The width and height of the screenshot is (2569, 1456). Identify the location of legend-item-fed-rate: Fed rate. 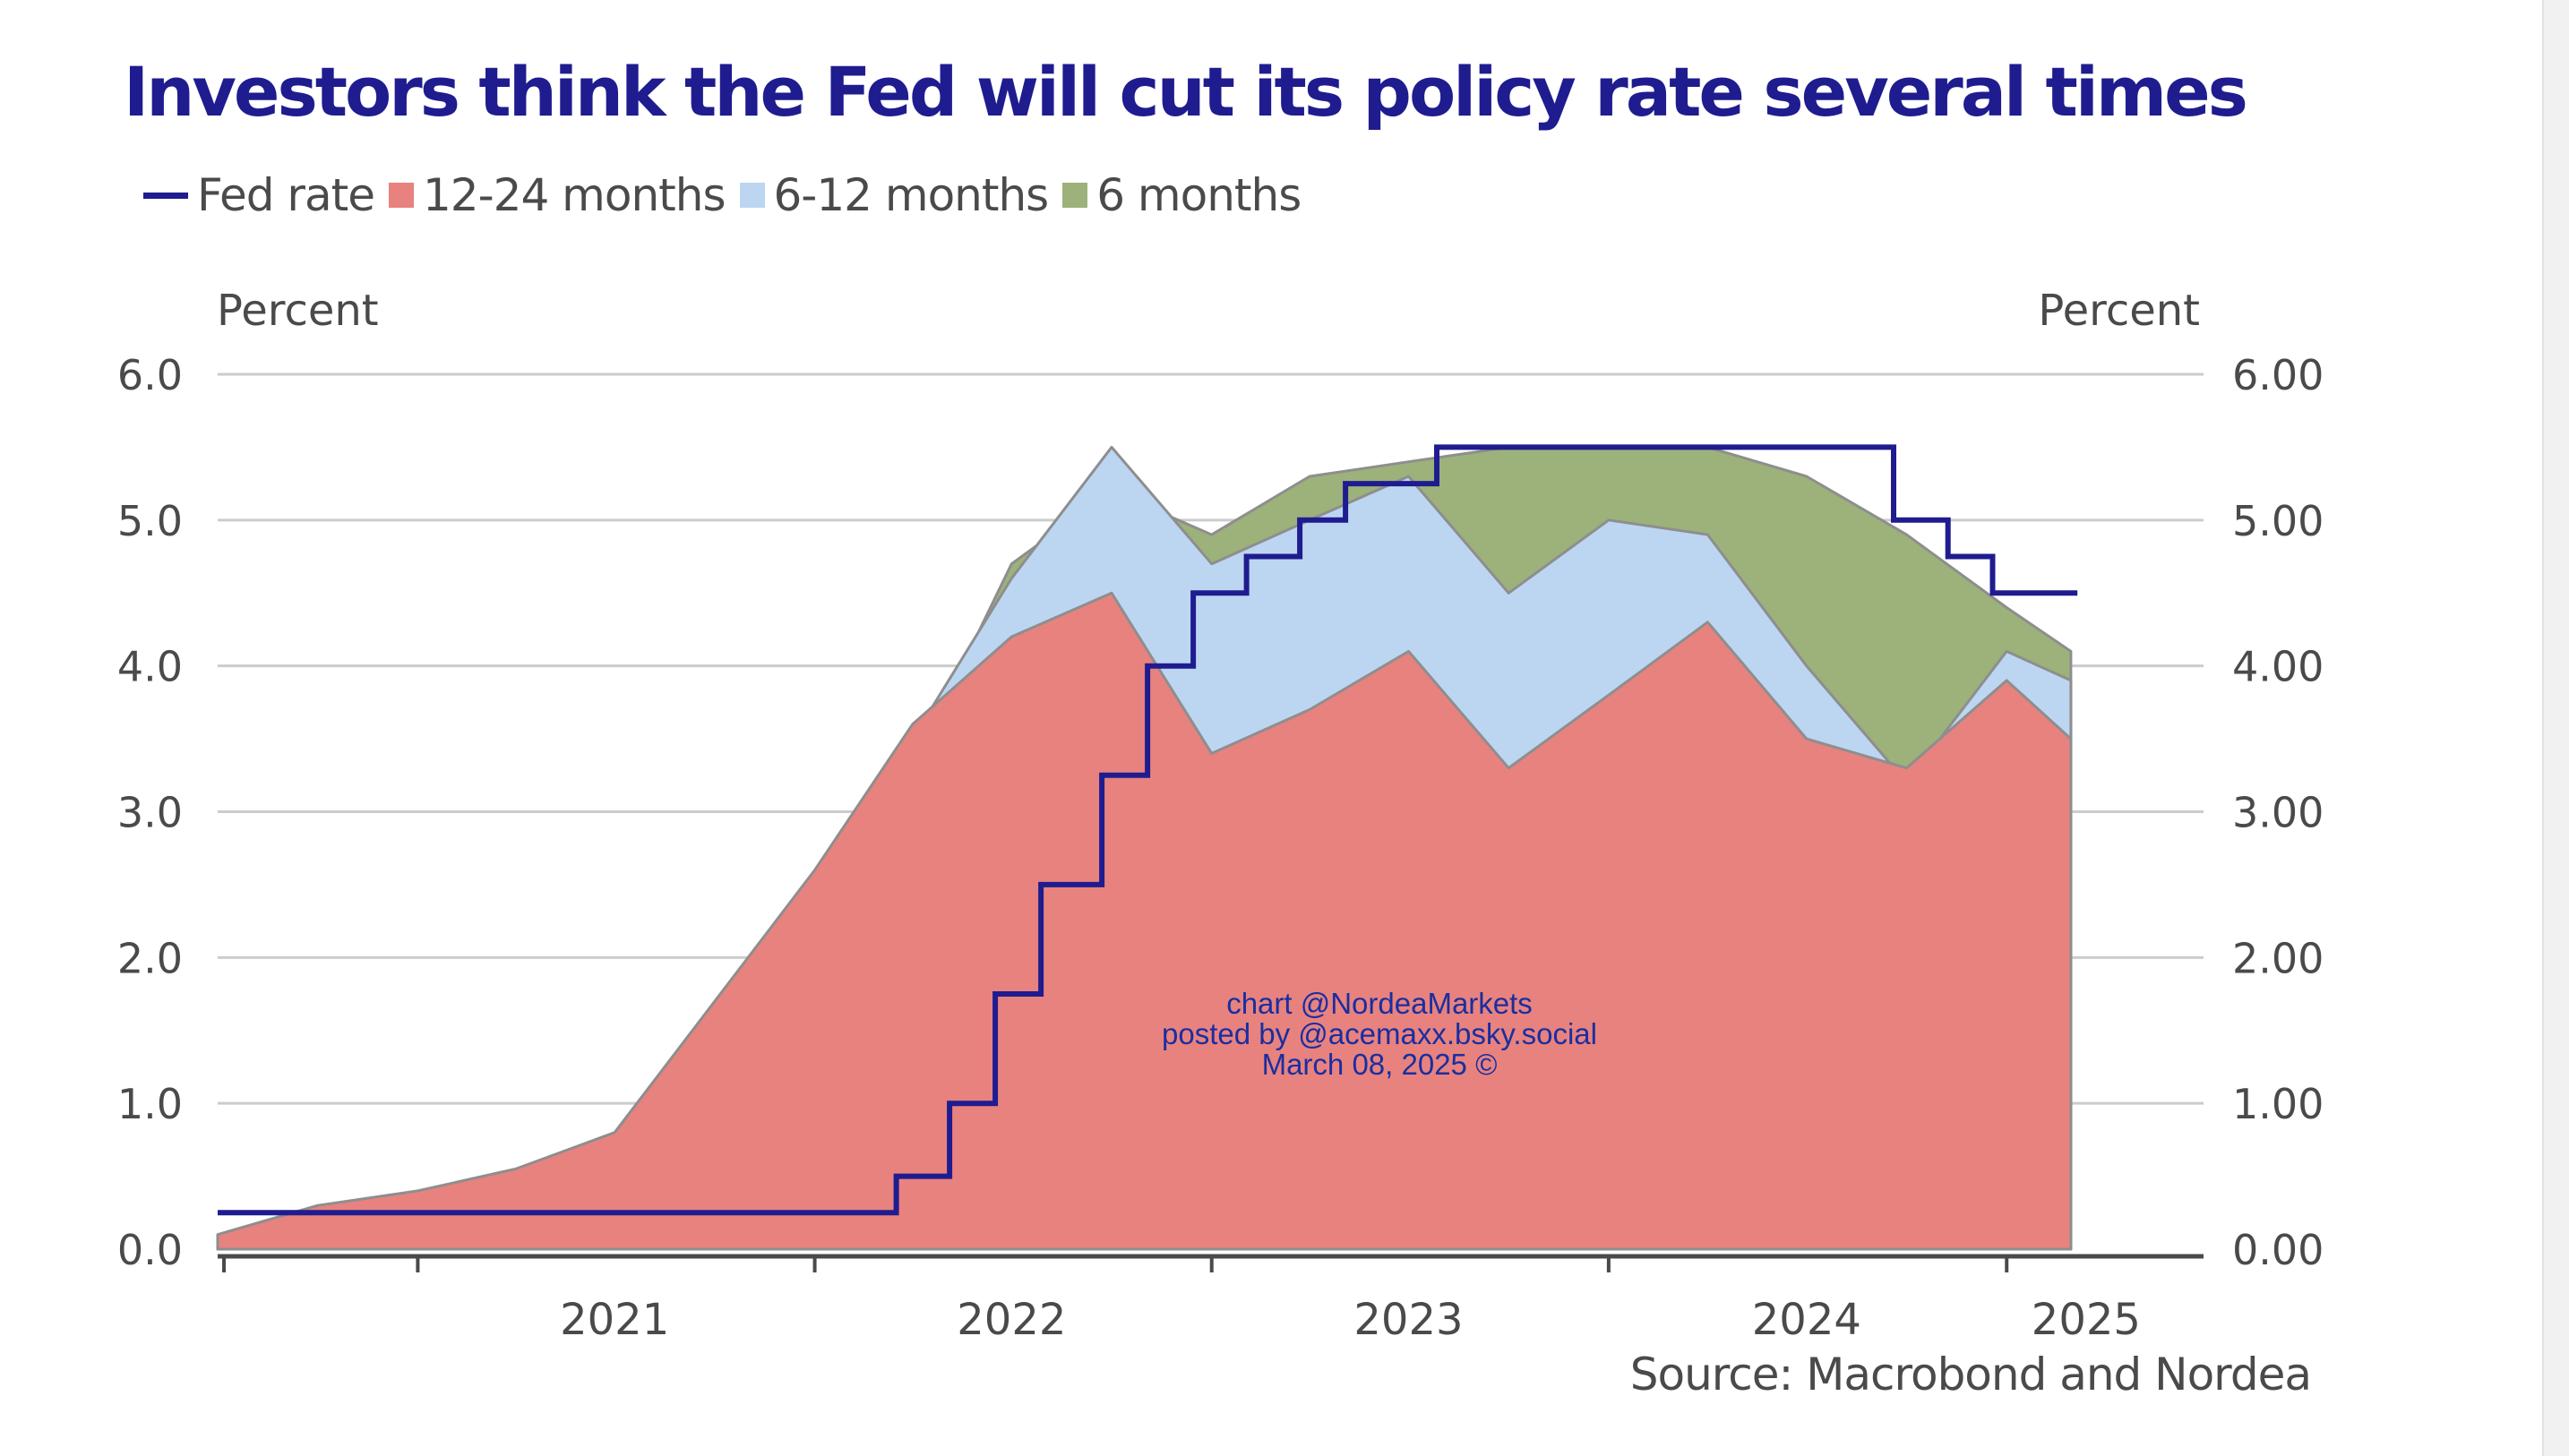
(259, 195).